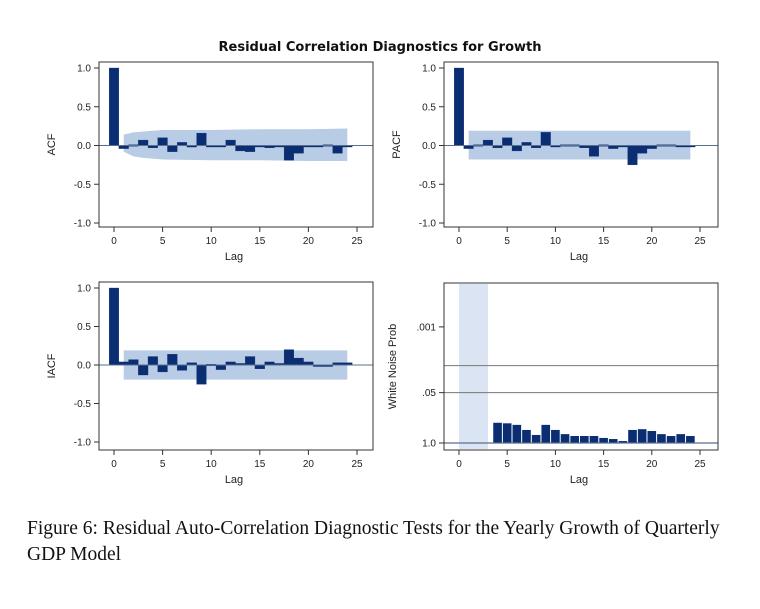  Describe the element at coordinates (309, 464) in the screenshot. I see `iacf-xtick-label: 20` at that location.